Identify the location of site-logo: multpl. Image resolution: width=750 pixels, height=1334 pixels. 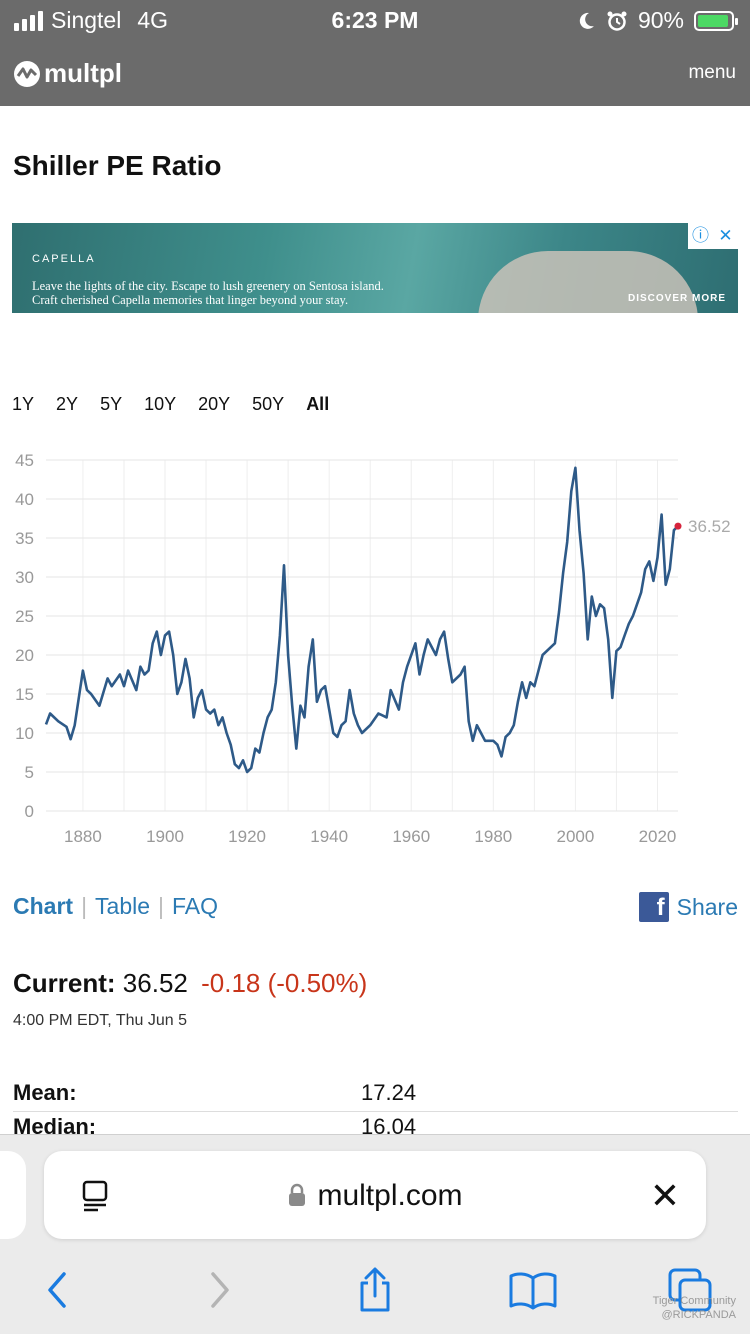
(68, 73).